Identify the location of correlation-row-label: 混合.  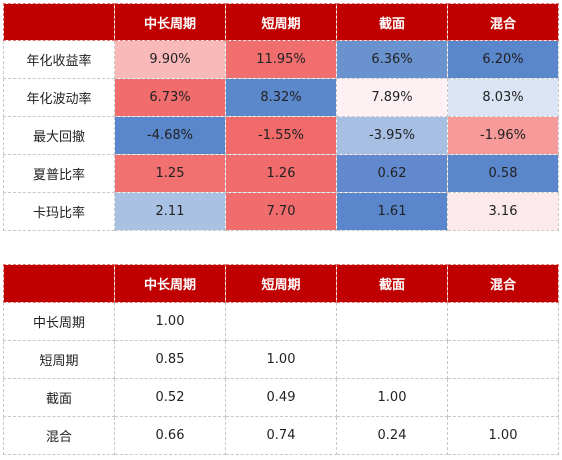
(59, 435).